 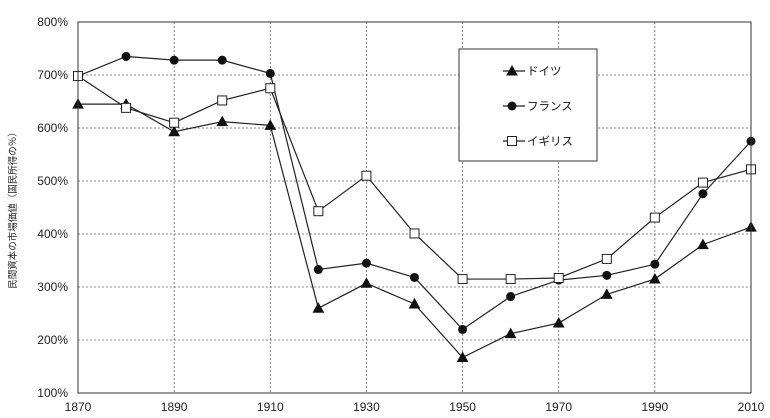 I want to click on y-tick-label: 100%, so click(x=52, y=393).